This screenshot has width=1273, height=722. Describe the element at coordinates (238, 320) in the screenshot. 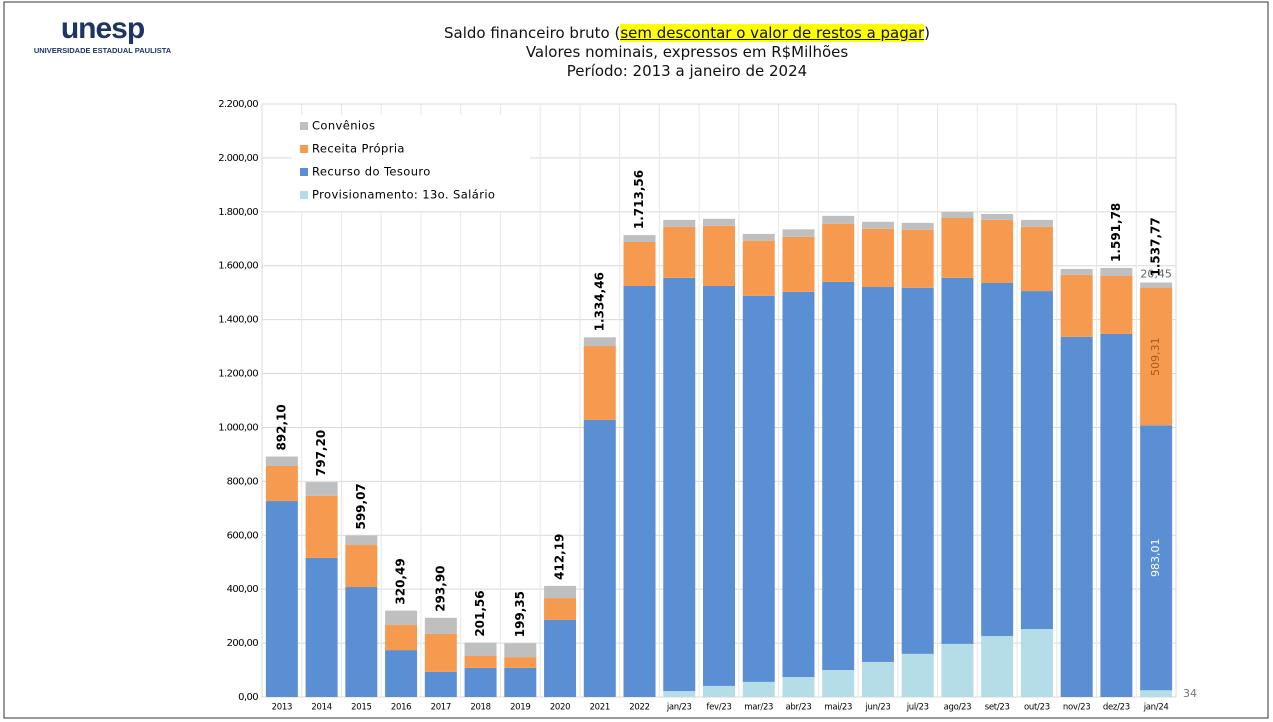

I see `y-tick-label: 1.400,00` at that location.